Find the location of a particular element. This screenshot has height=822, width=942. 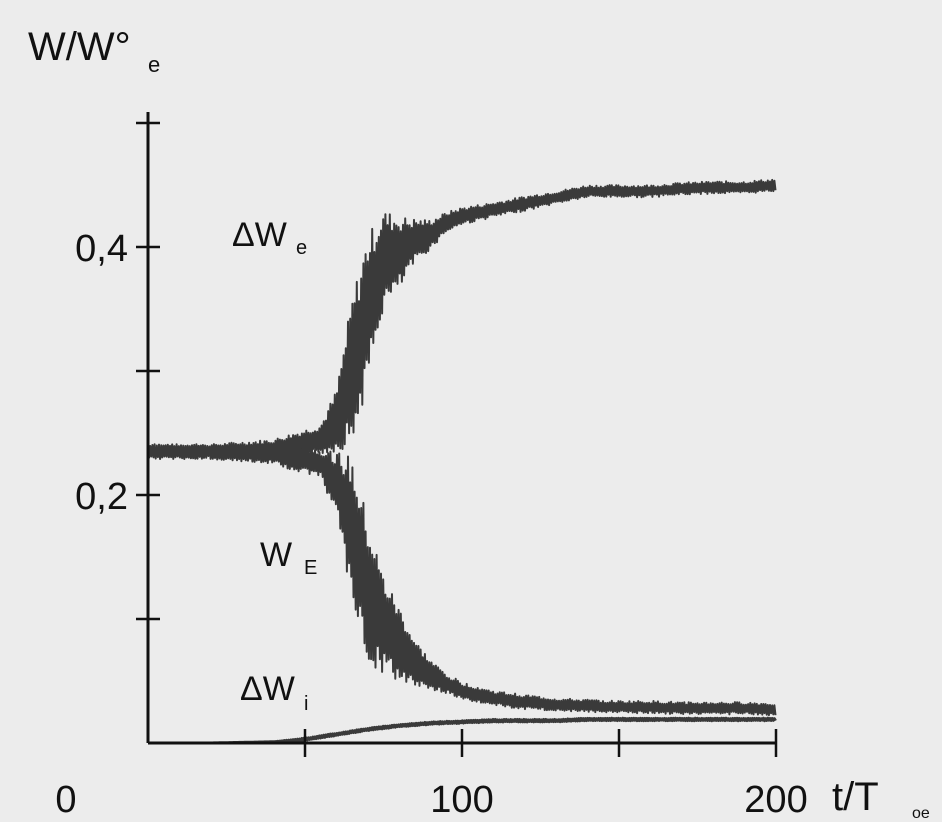

series-label-we: W is located at coordinates (276, 555).